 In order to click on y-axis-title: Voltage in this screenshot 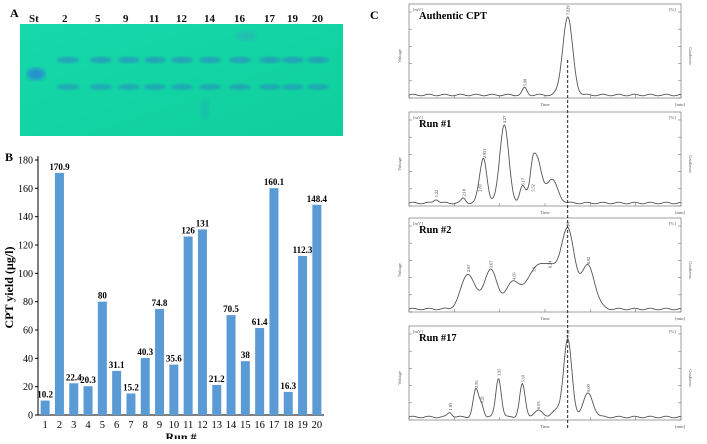, I will do `click(399, 378)`.